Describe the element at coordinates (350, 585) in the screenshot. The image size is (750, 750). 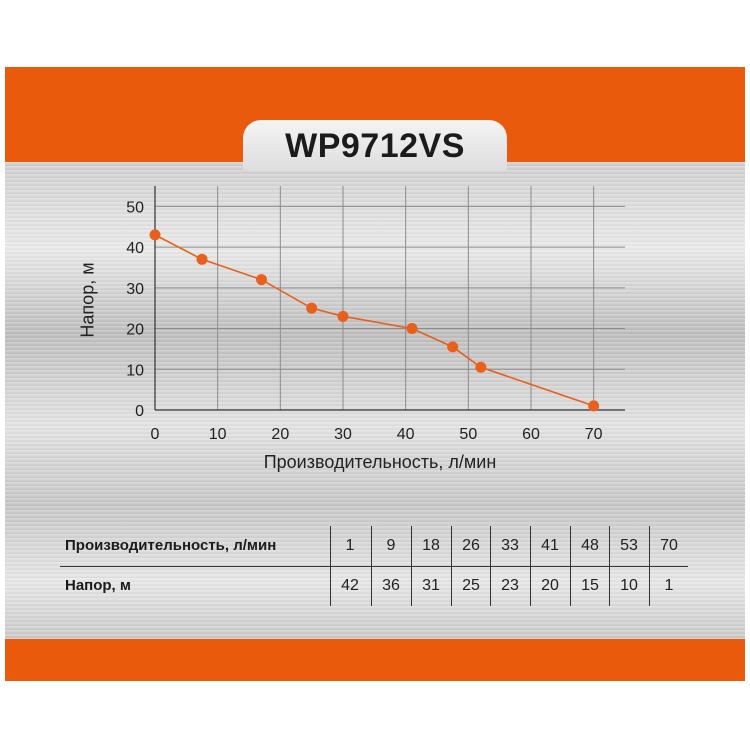
I see `table-cell: 42` at that location.